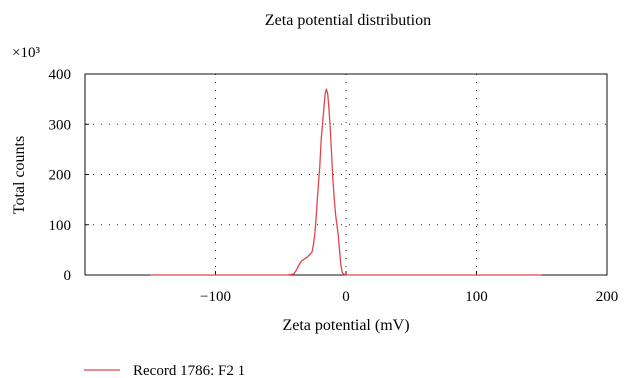 The height and width of the screenshot is (378, 629). Describe the element at coordinates (19, 175) in the screenshot. I see `y-axis-label: Total counts` at that location.